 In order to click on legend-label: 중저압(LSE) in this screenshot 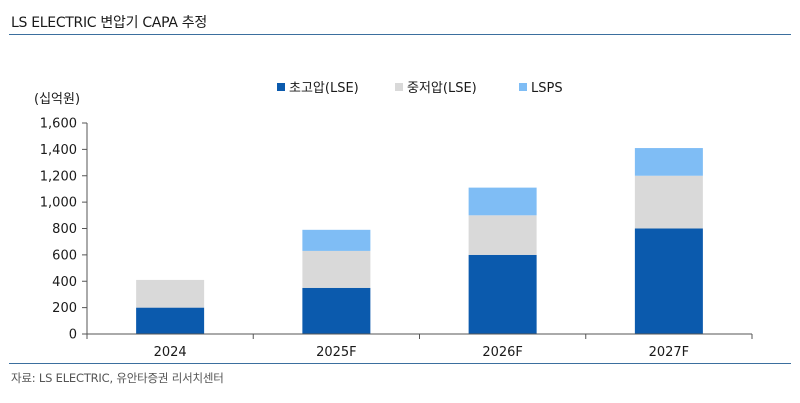, I will do `click(442, 88)`.